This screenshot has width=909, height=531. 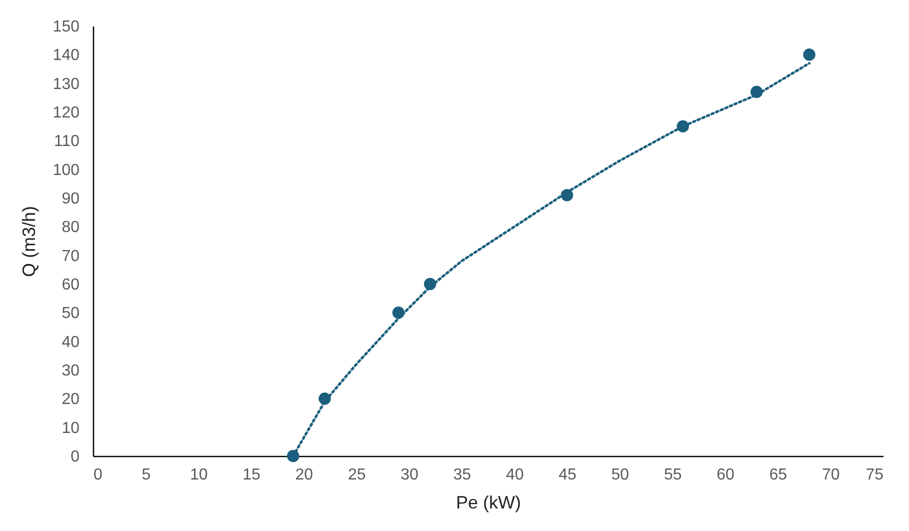 I want to click on y-tick-label: 60, so click(x=71, y=285).